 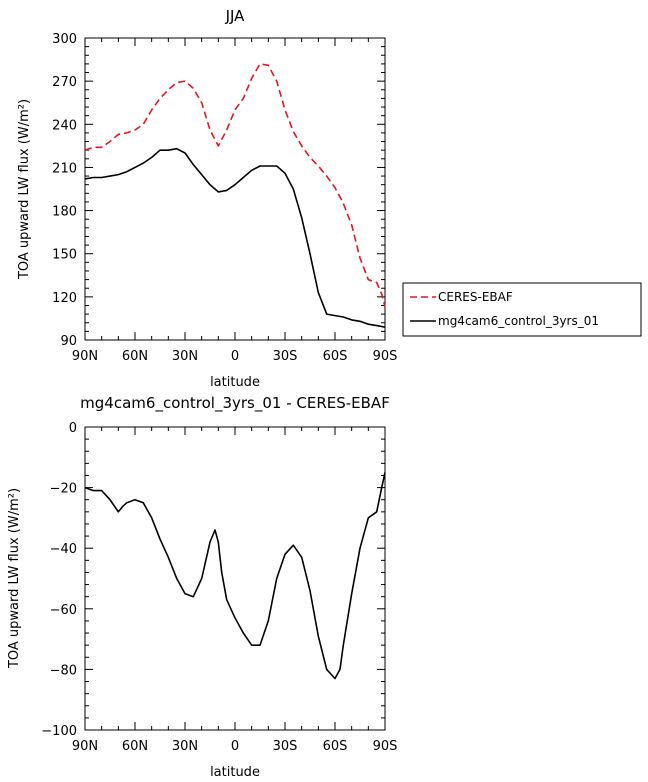 I want to click on bottom-xtick-label: 0, so click(x=235, y=746).